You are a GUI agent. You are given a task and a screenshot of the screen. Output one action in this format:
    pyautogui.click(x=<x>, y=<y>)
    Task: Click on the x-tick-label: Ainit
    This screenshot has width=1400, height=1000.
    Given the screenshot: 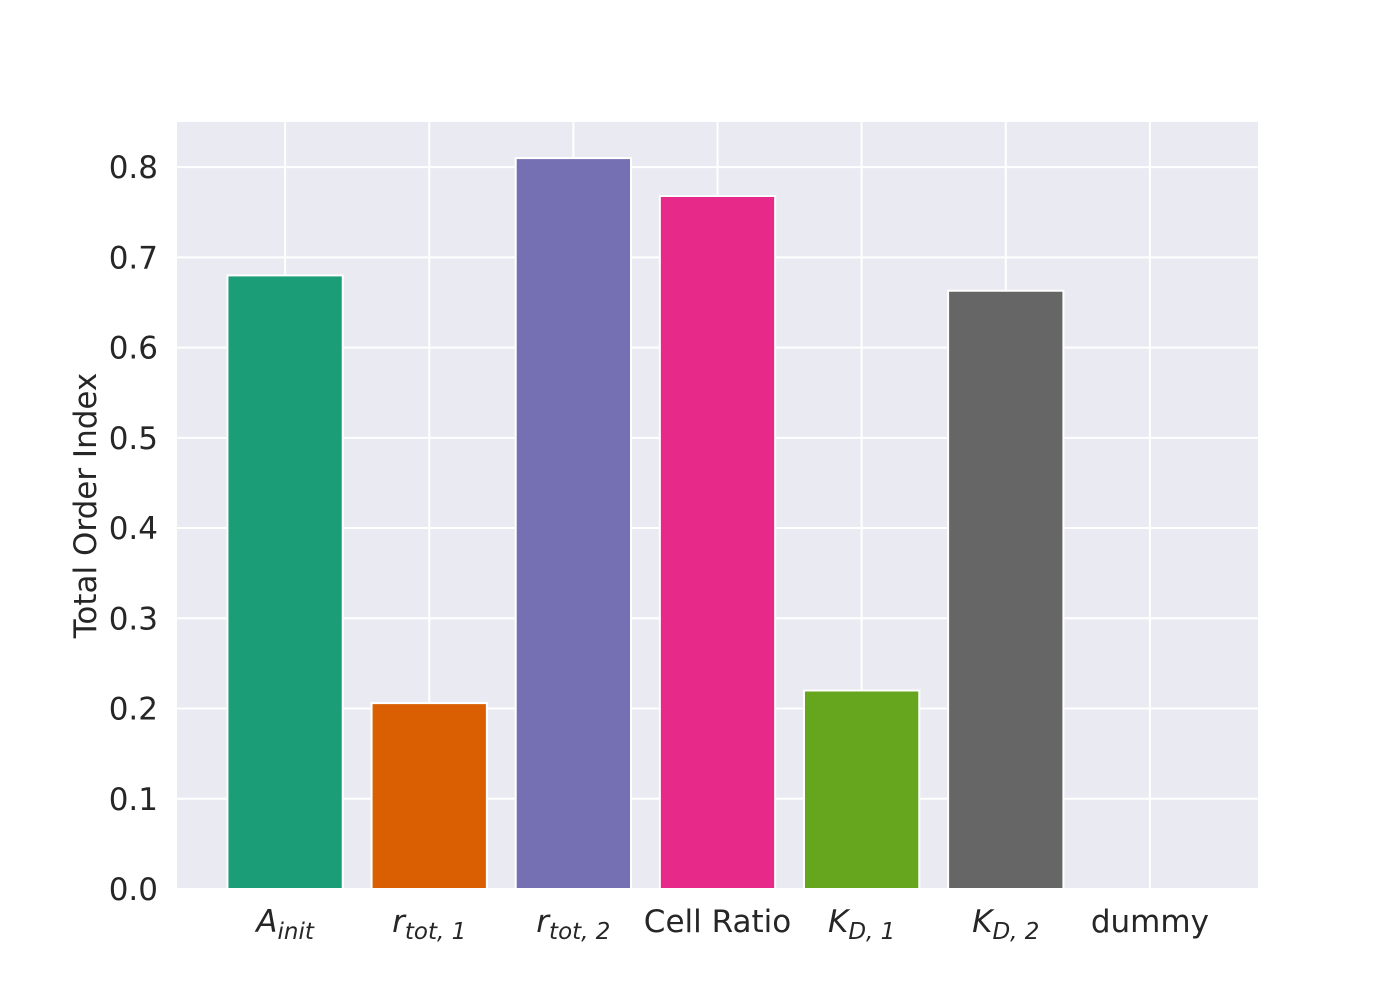 What is the action you would take?
    pyautogui.click(x=284, y=924)
    